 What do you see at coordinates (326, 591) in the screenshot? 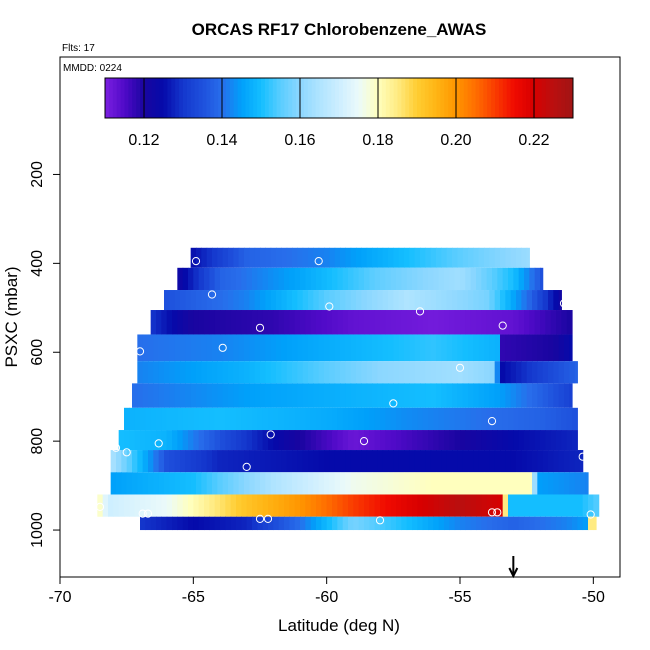
I see `x-axis: -70 -65 -60 -55 -50` at bounding box center [326, 591].